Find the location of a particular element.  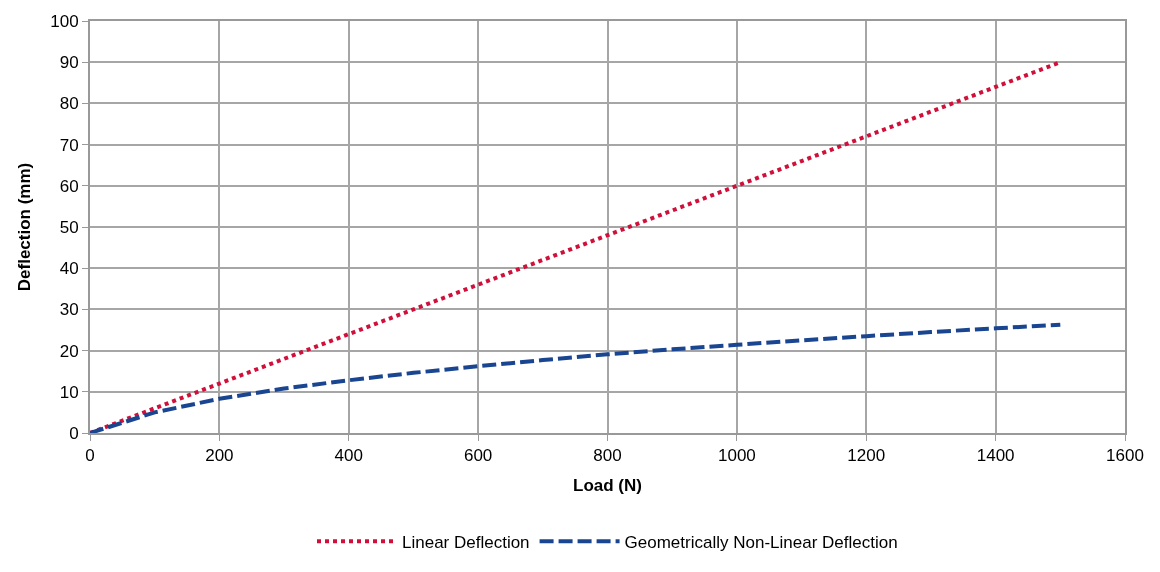

y-tick-label: 80 is located at coordinates (69, 104).